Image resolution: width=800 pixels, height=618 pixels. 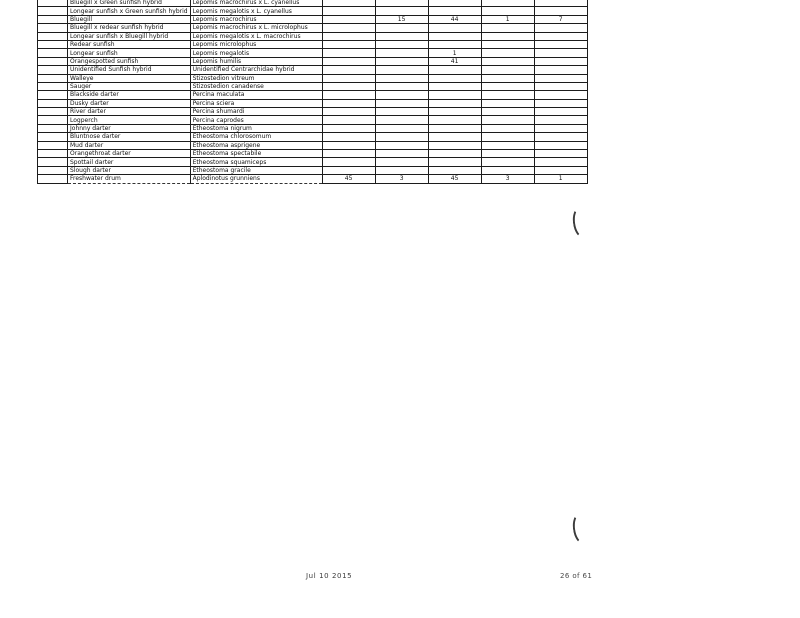 I want to click on common-name-cell: Longear sunfish x Bluegill hybrid, so click(x=129, y=36).